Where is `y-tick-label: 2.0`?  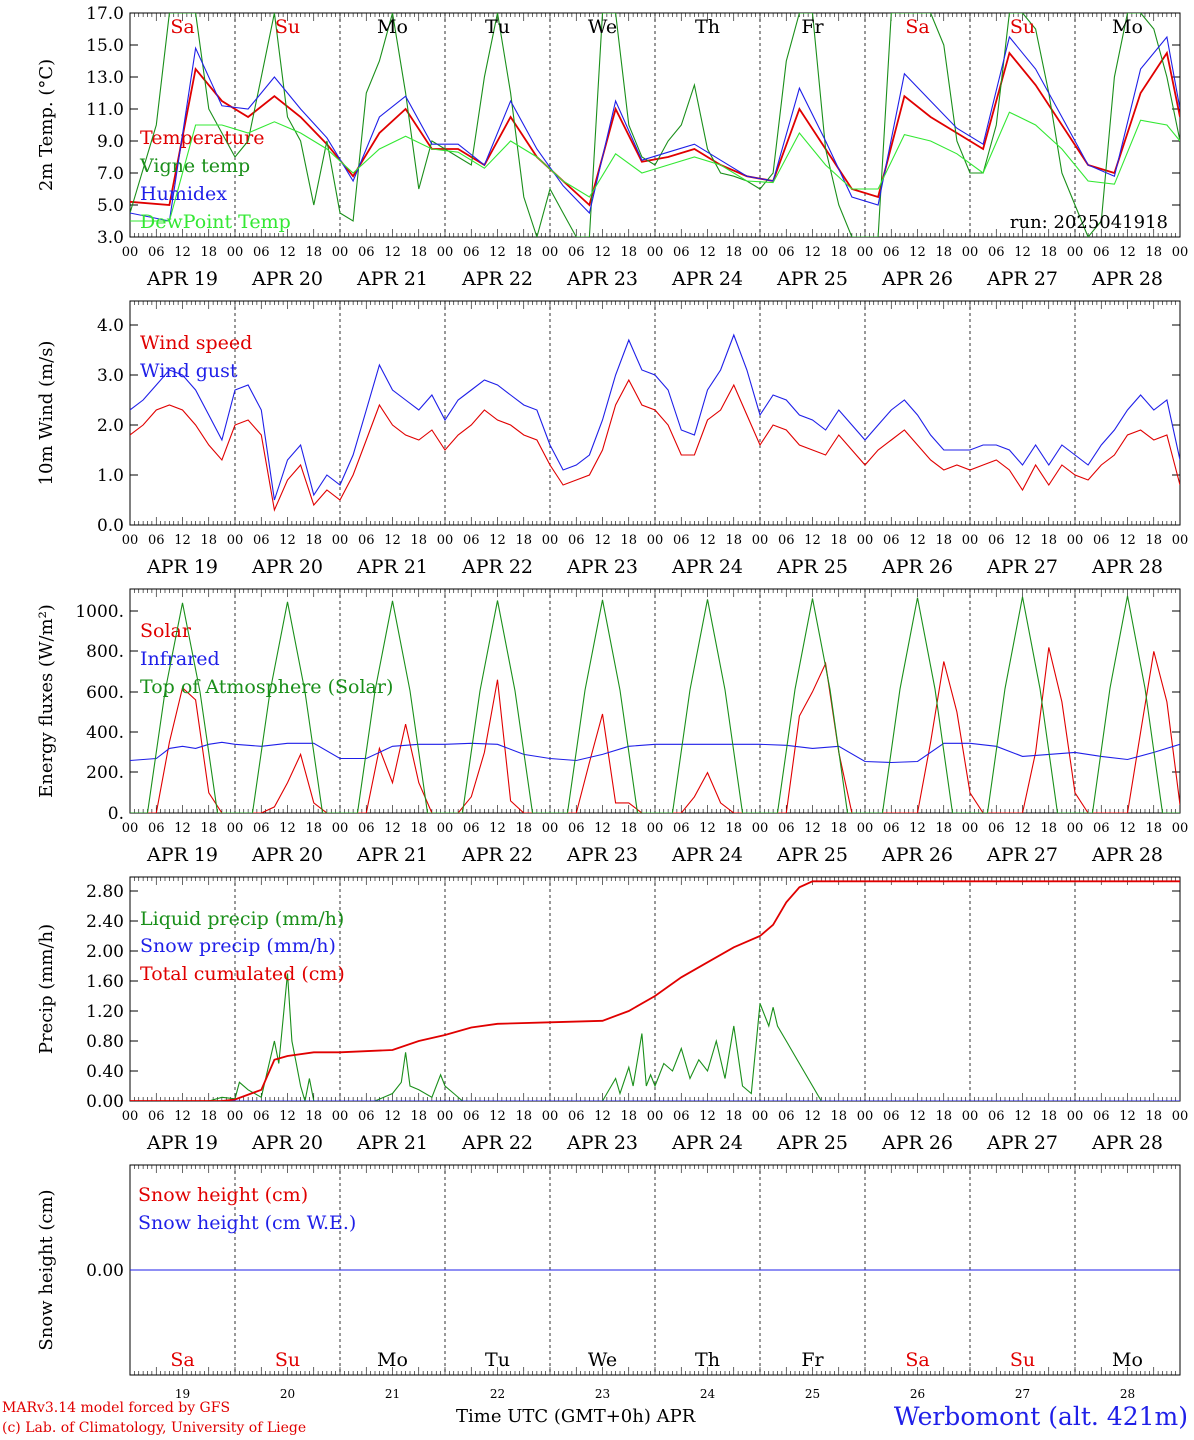 y-tick-label: 2.0 is located at coordinates (110, 426).